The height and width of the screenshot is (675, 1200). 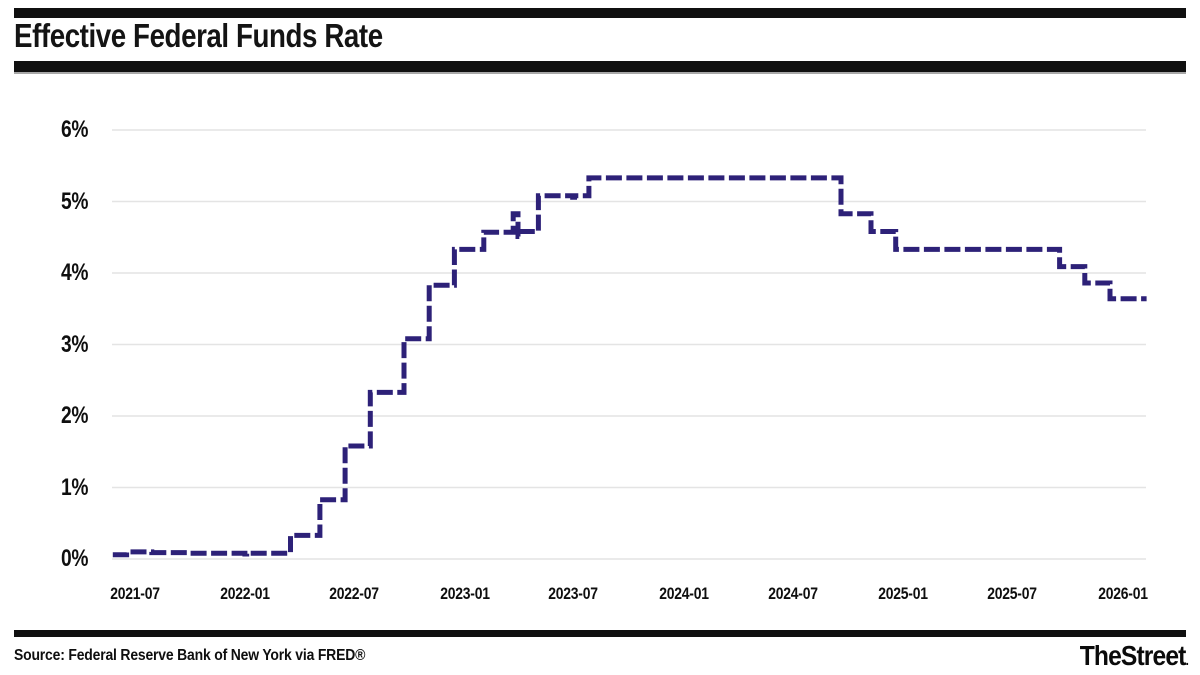 I want to click on thestreet-wordmark: TheStreet, so click(x=1133, y=655).